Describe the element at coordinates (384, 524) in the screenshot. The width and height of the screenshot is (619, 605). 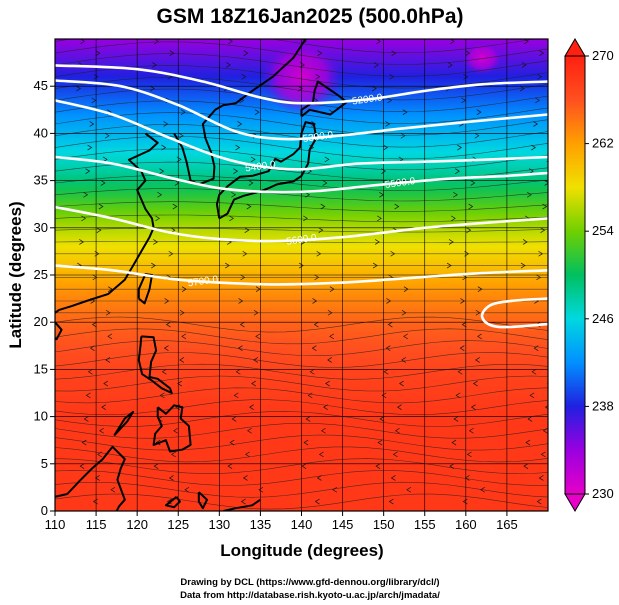
I see `x-tick-label: 150` at that location.